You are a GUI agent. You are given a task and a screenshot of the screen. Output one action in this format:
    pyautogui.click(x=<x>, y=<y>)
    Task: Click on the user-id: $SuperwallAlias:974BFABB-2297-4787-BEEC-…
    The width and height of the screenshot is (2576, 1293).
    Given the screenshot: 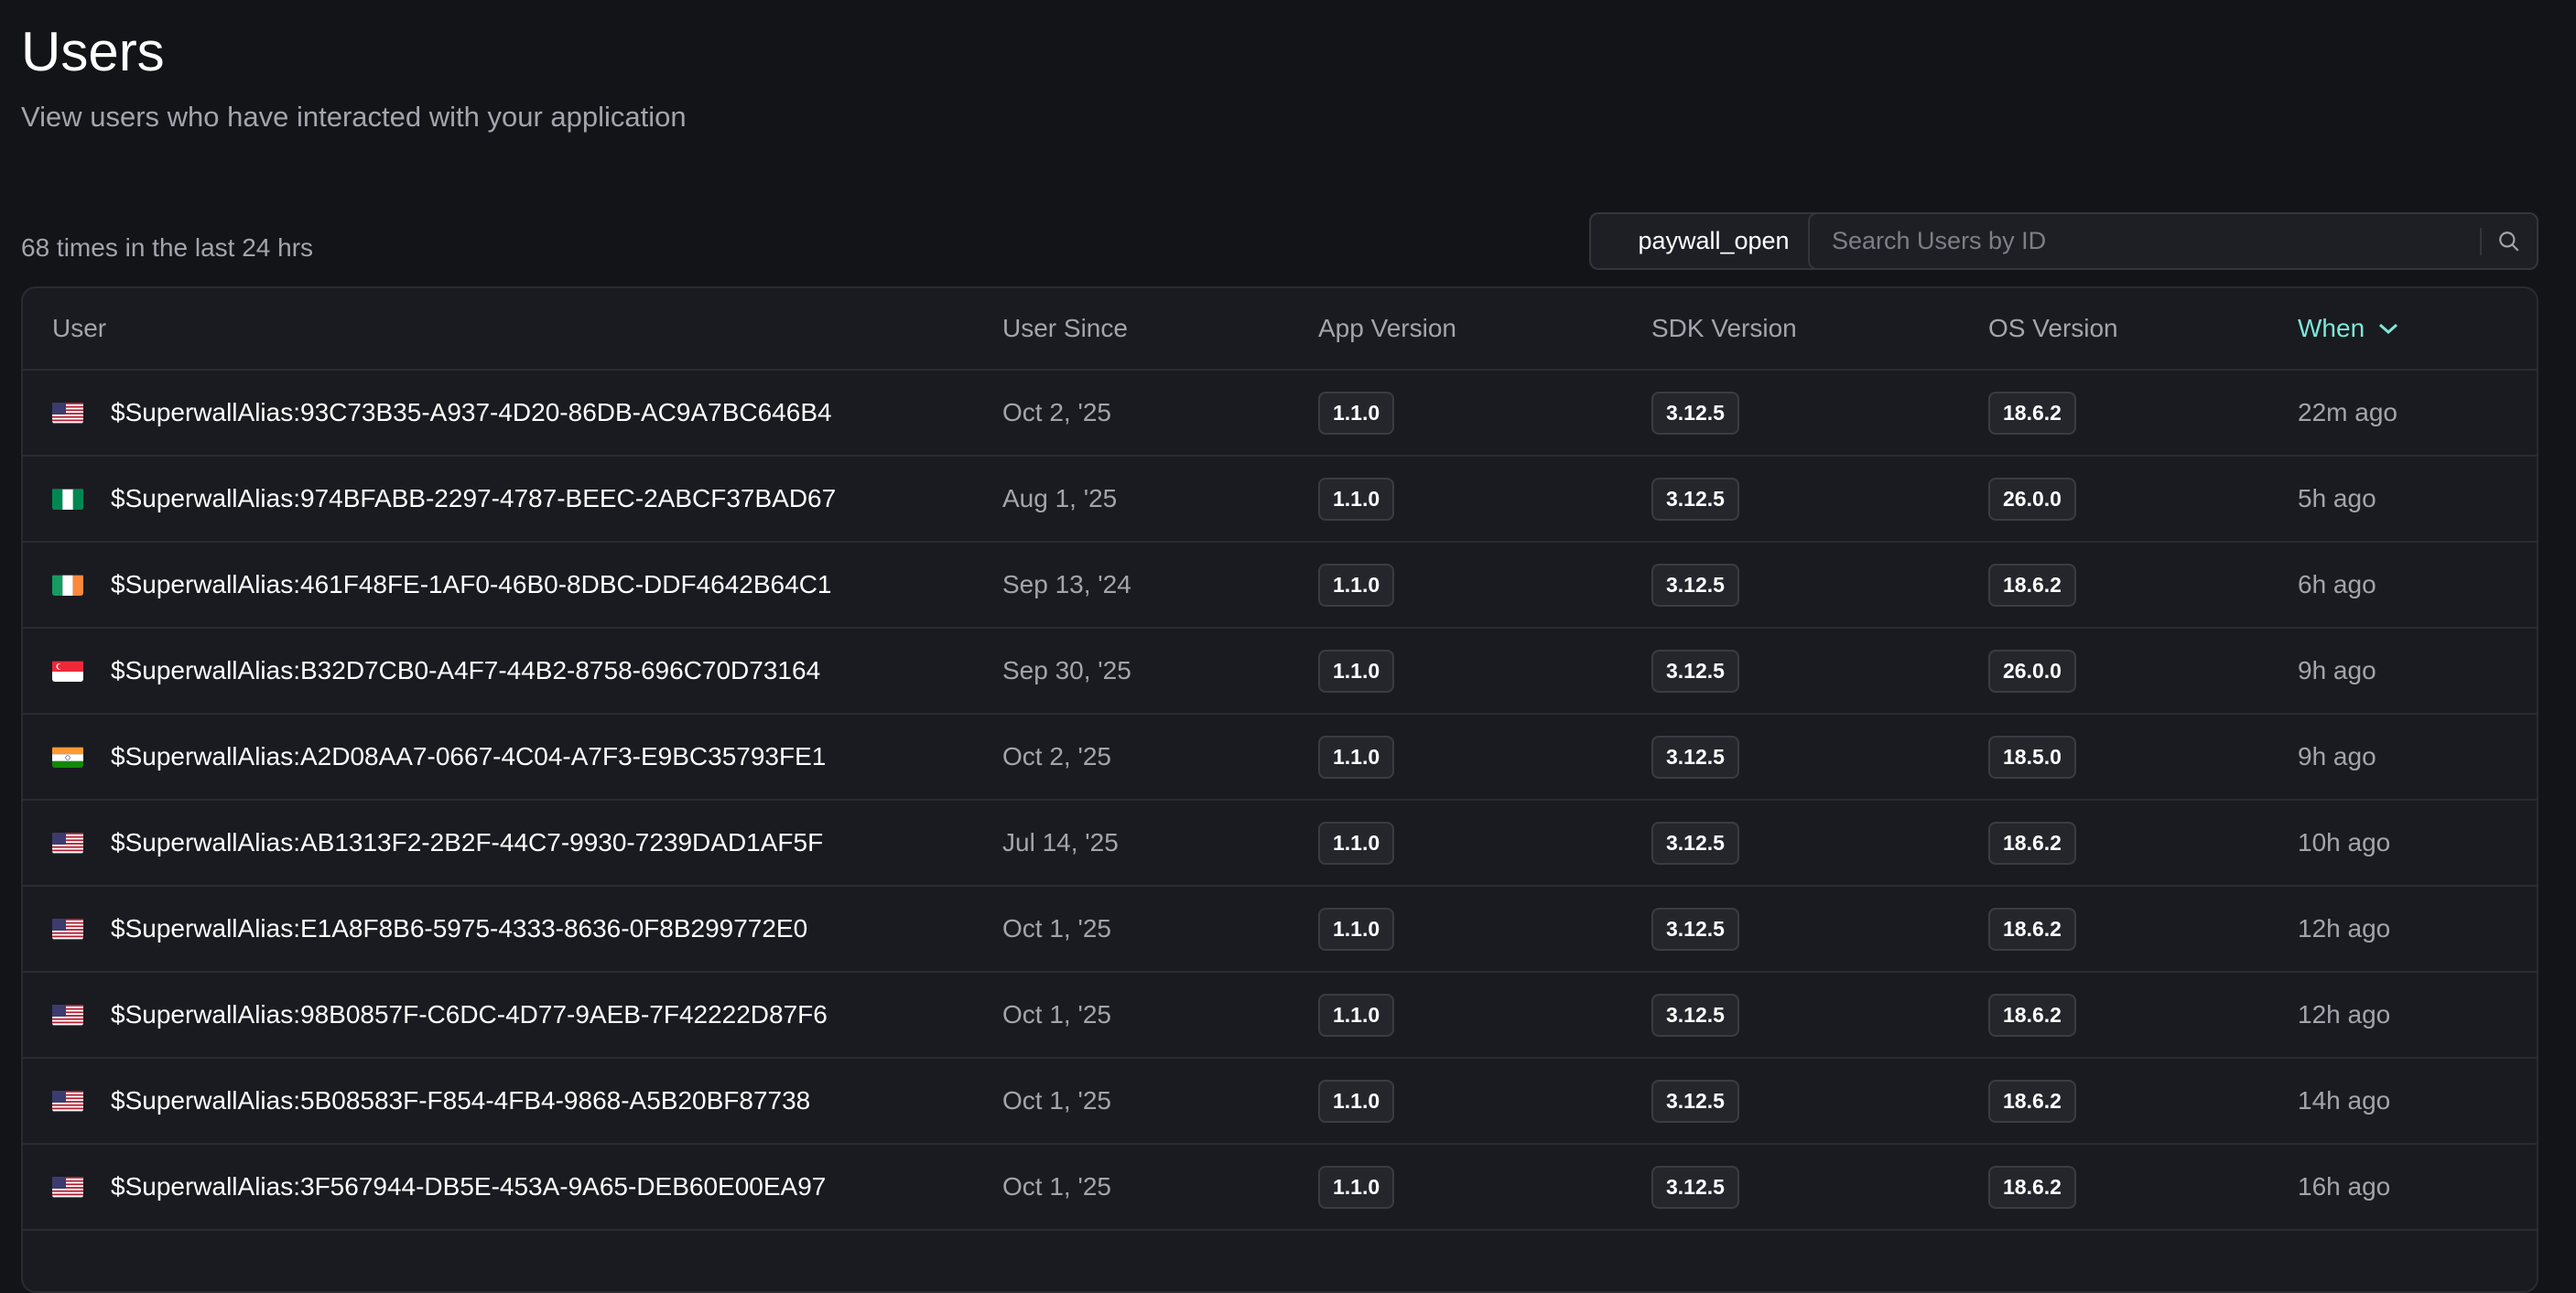 What is the action you would take?
    pyautogui.click(x=474, y=498)
    